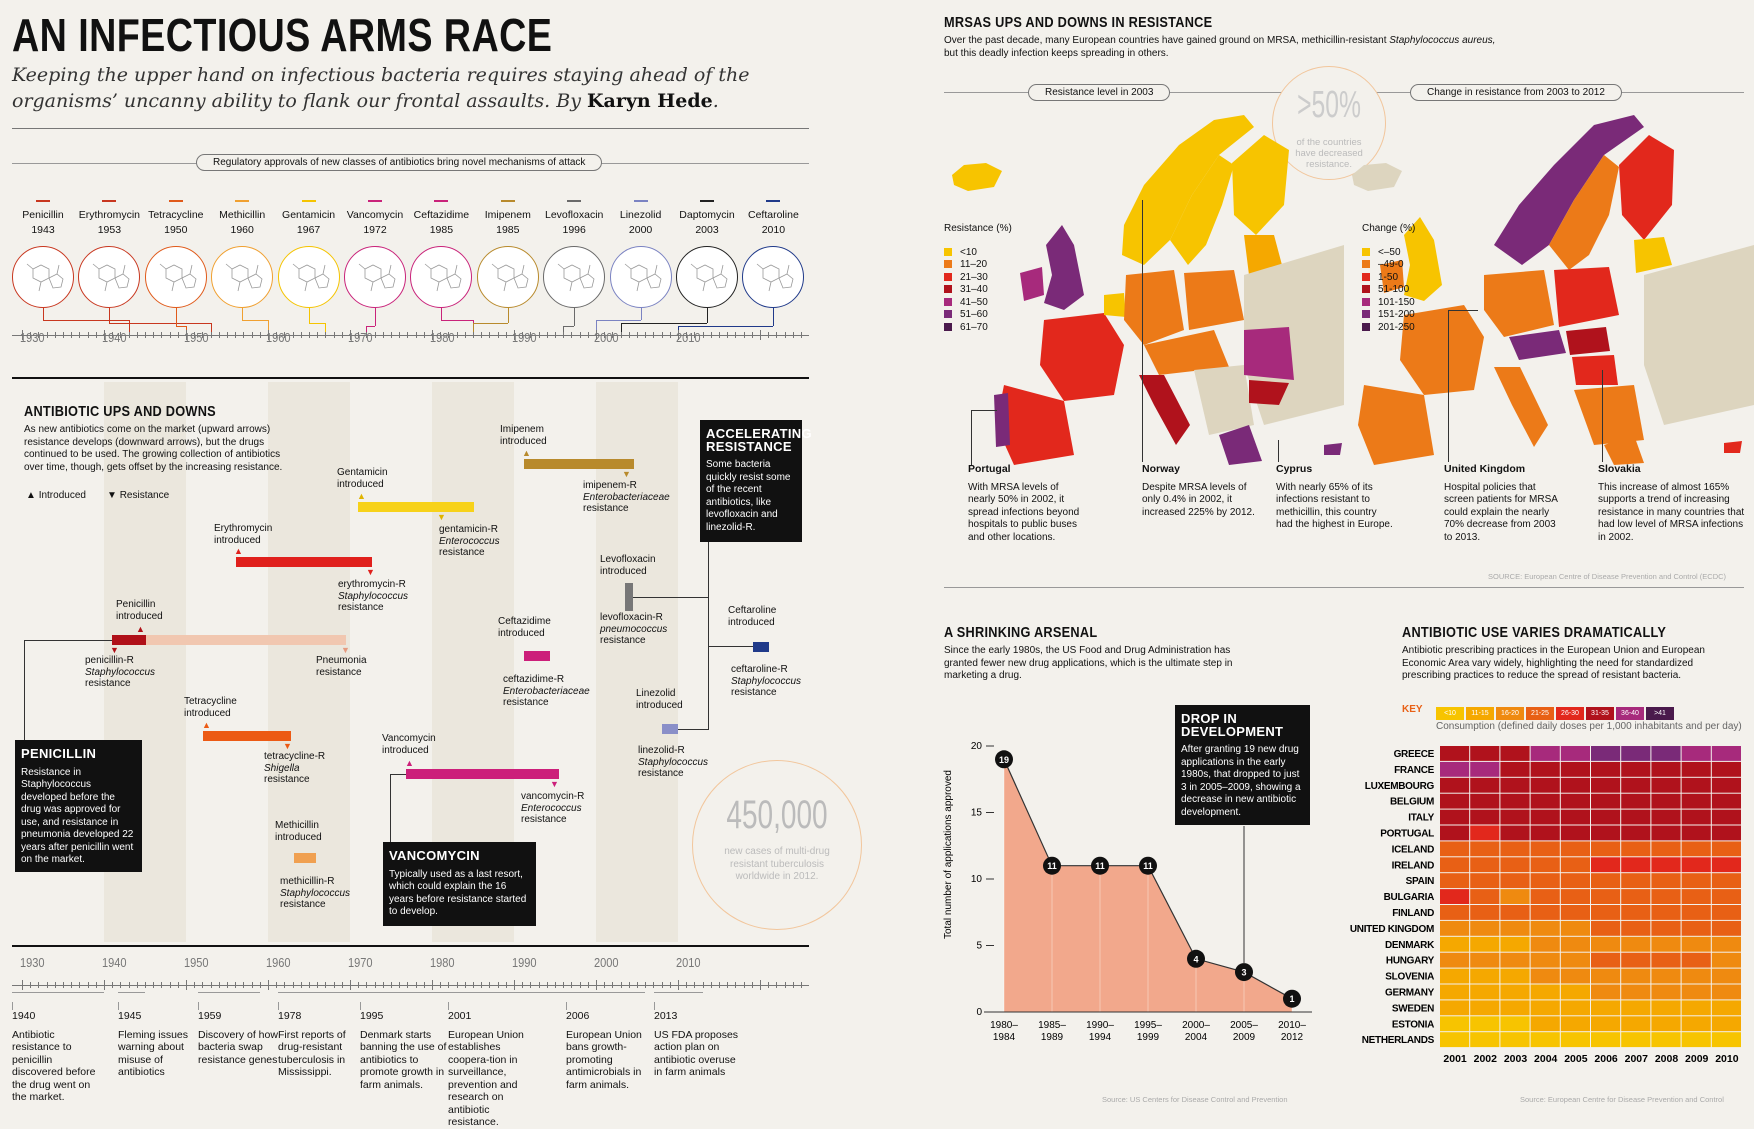 The width and height of the screenshot is (1754, 1129). Describe the element at coordinates (1480, 713) in the screenshot. I see `key-cell: 11-15` at that location.